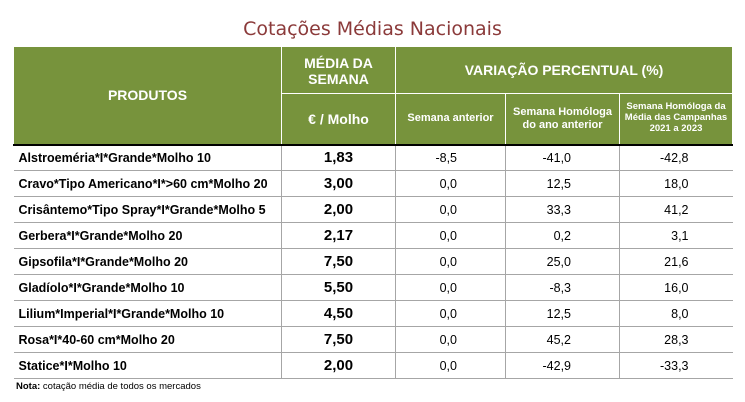 Image resolution: width=745 pixels, height=402 pixels. Describe the element at coordinates (338, 235) in the screenshot. I see `cell-media: 2,17` at that location.